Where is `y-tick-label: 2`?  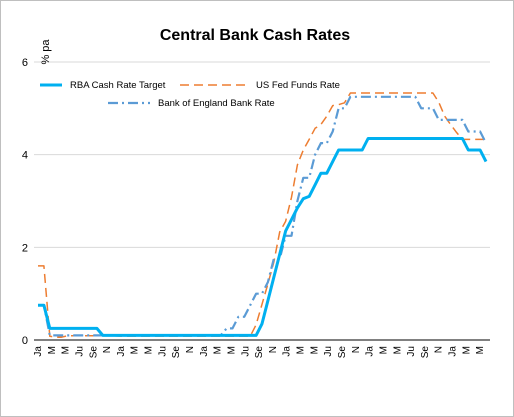 y-tick-label: 2 is located at coordinates (25, 248).